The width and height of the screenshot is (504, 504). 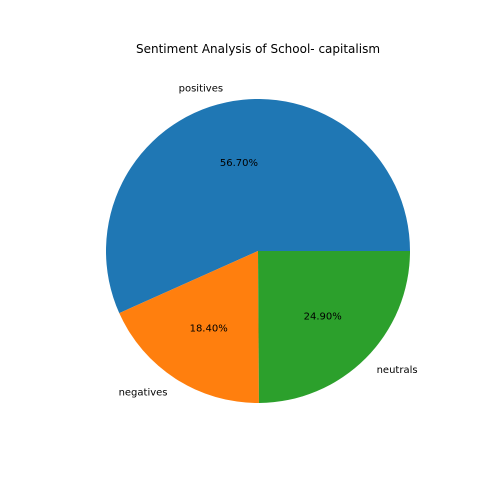 What do you see at coordinates (323, 316) in the screenshot?
I see `percent-label-neutrals: 24.90%` at bounding box center [323, 316].